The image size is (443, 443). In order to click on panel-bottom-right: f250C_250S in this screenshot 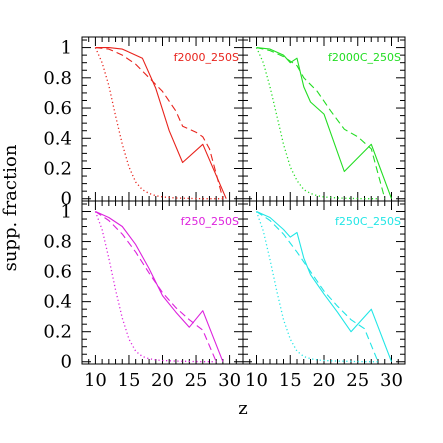, I will do `click(324, 282)`.